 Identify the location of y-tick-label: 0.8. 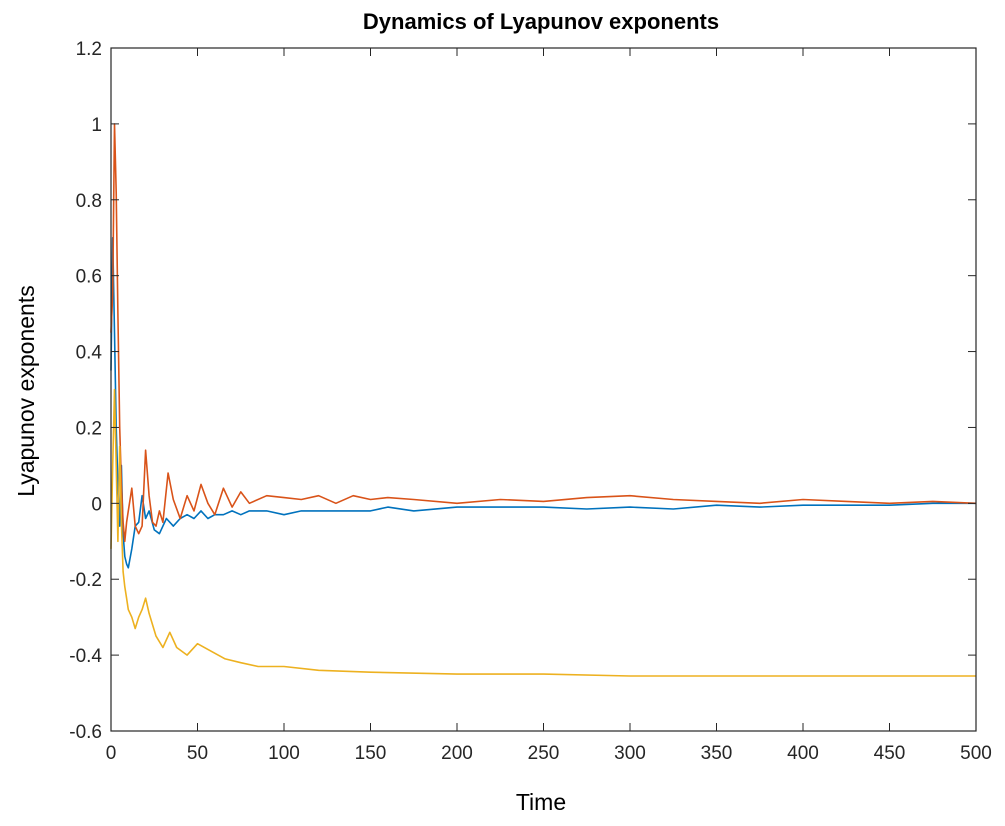
(89, 201).